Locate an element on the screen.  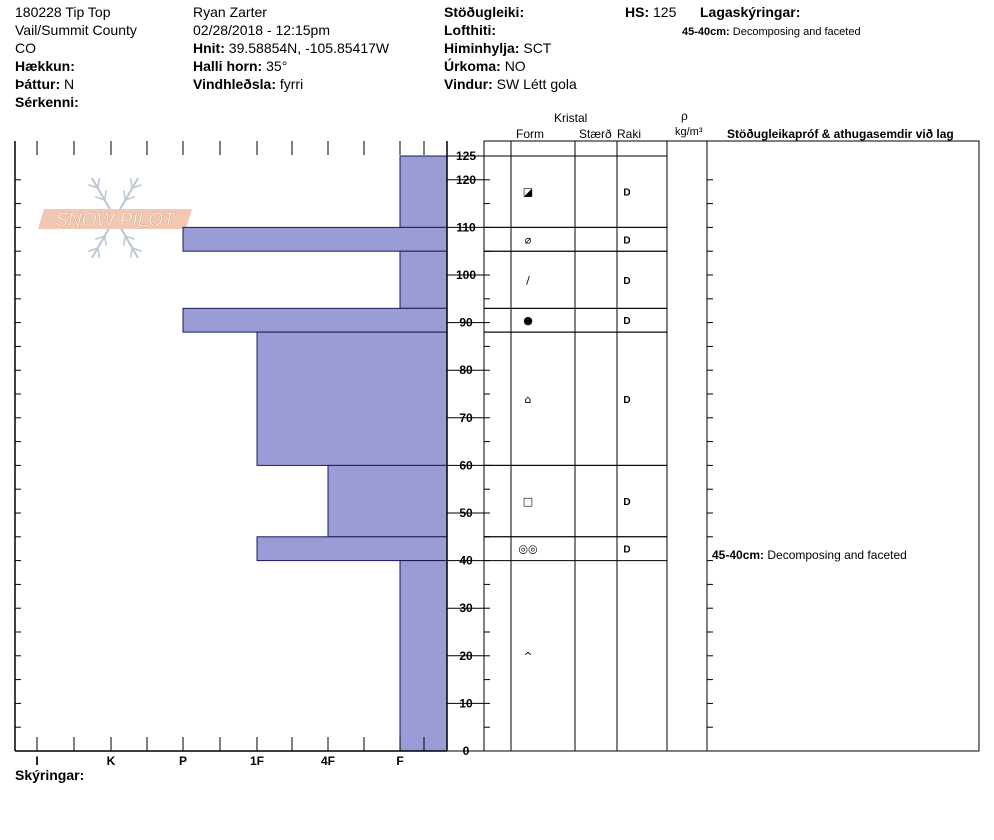
crystal-form-symbol: ◎◎ is located at coordinates (527, 549).